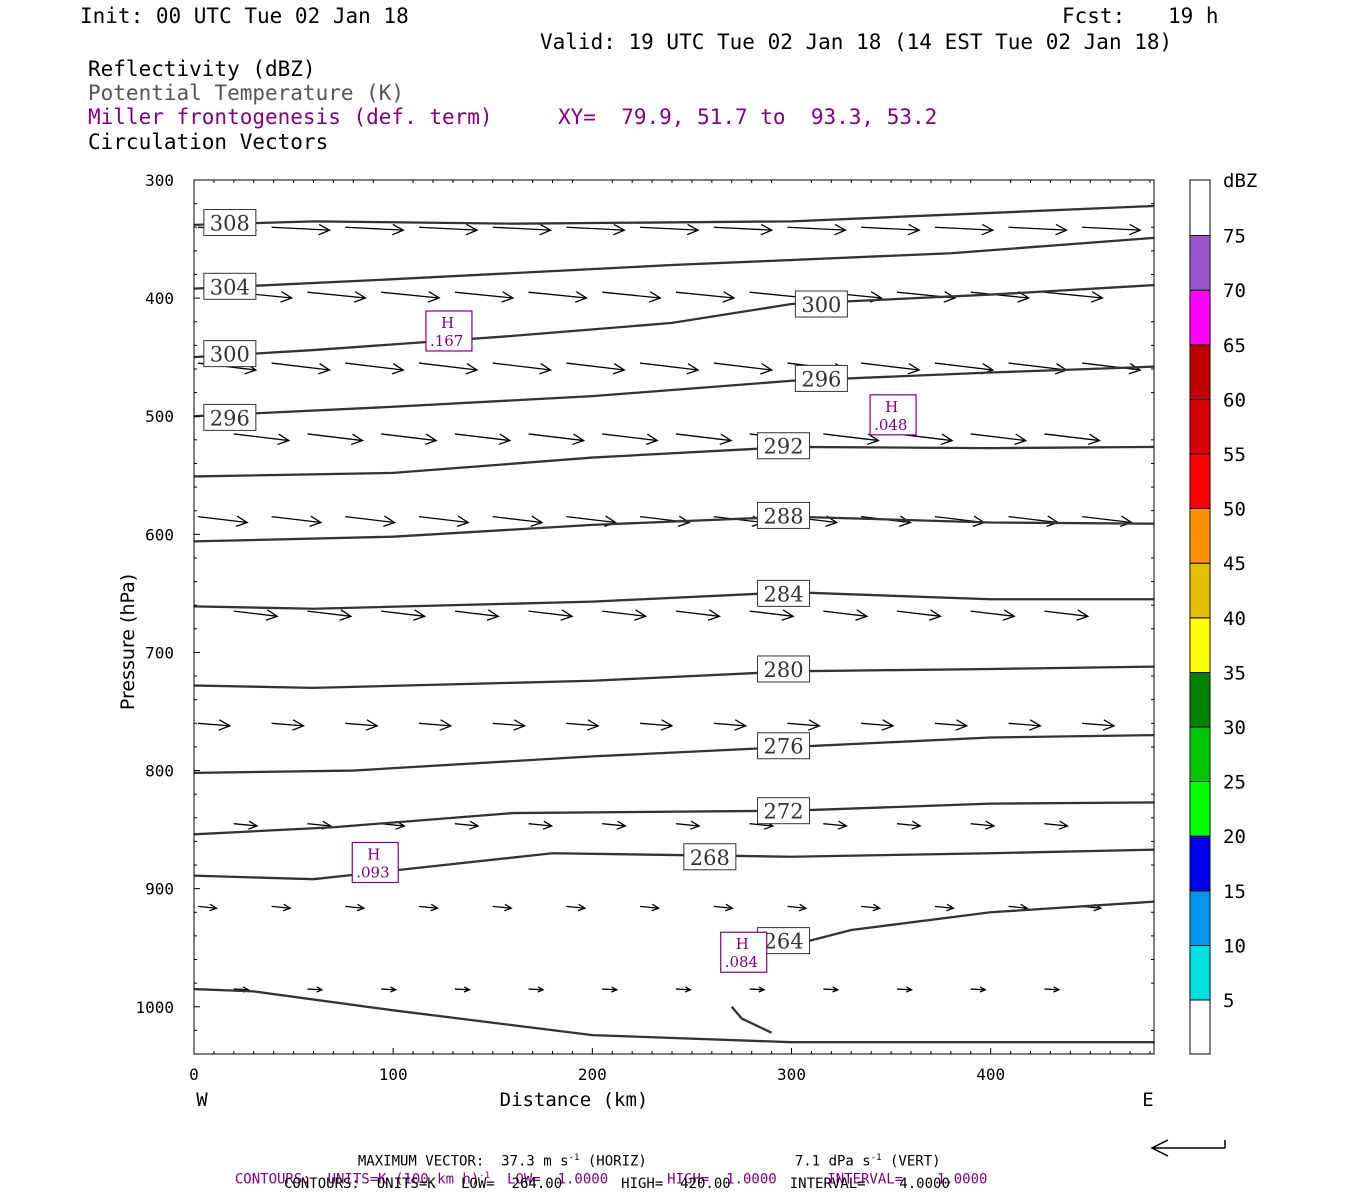  Describe the element at coordinates (202, 1100) in the screenshot. I see `west-label: W` at that location.